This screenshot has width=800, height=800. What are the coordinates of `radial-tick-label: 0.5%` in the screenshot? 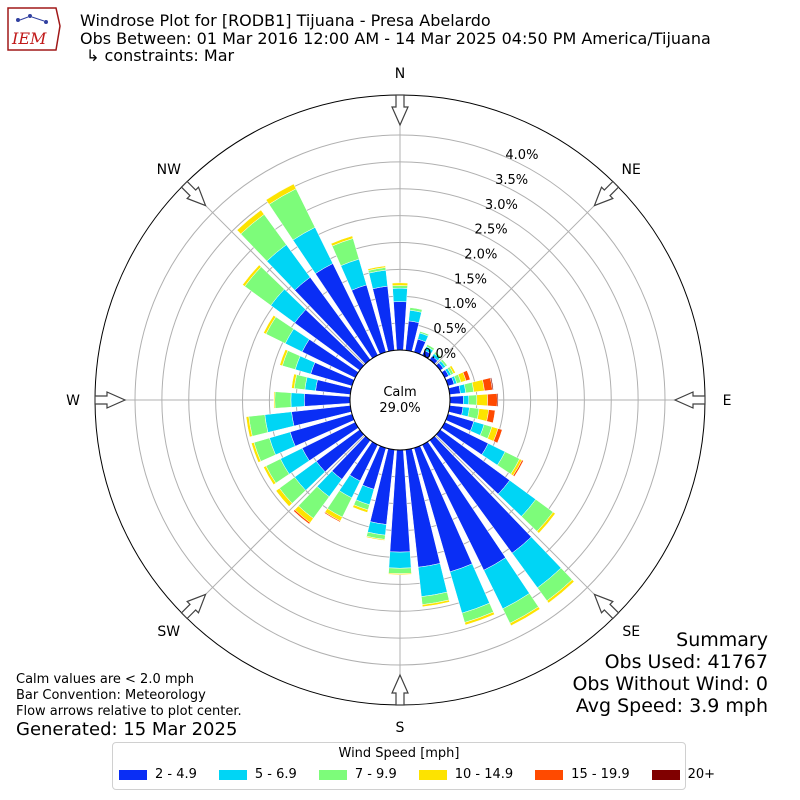 It's located at (449, 329).